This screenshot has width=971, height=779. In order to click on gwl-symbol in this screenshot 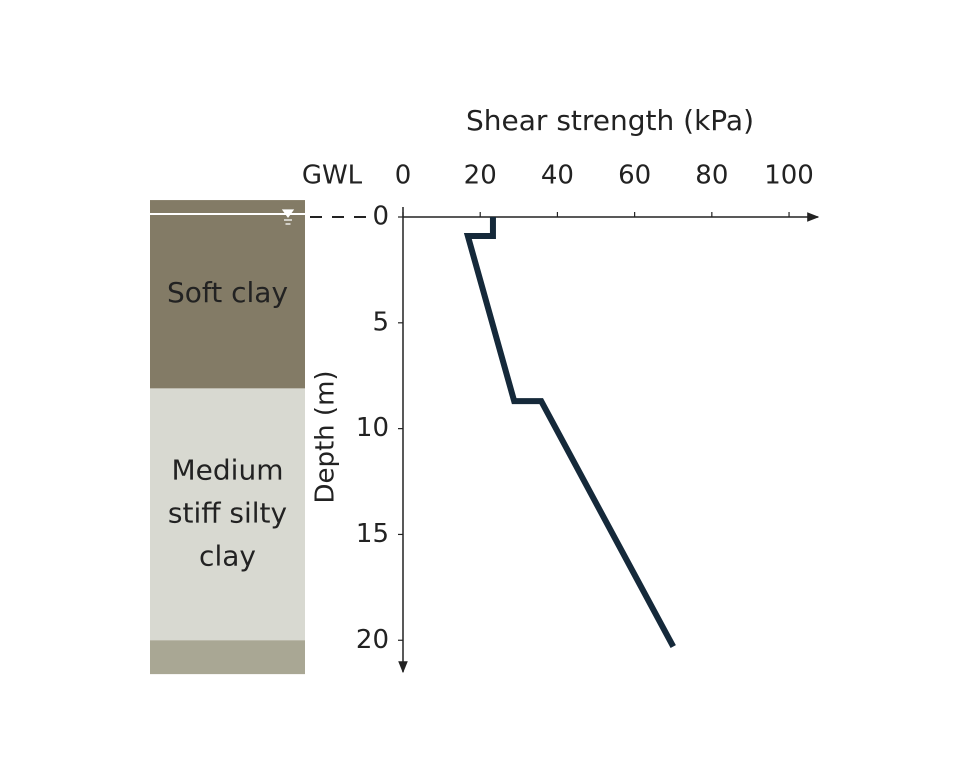, I will do `click(288, 217)`.